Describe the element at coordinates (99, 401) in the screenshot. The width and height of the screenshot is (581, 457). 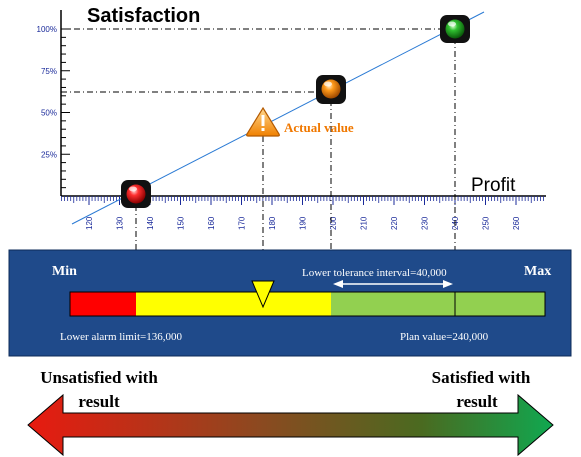
I see `unsatisfied-label-line2: result` at that location.